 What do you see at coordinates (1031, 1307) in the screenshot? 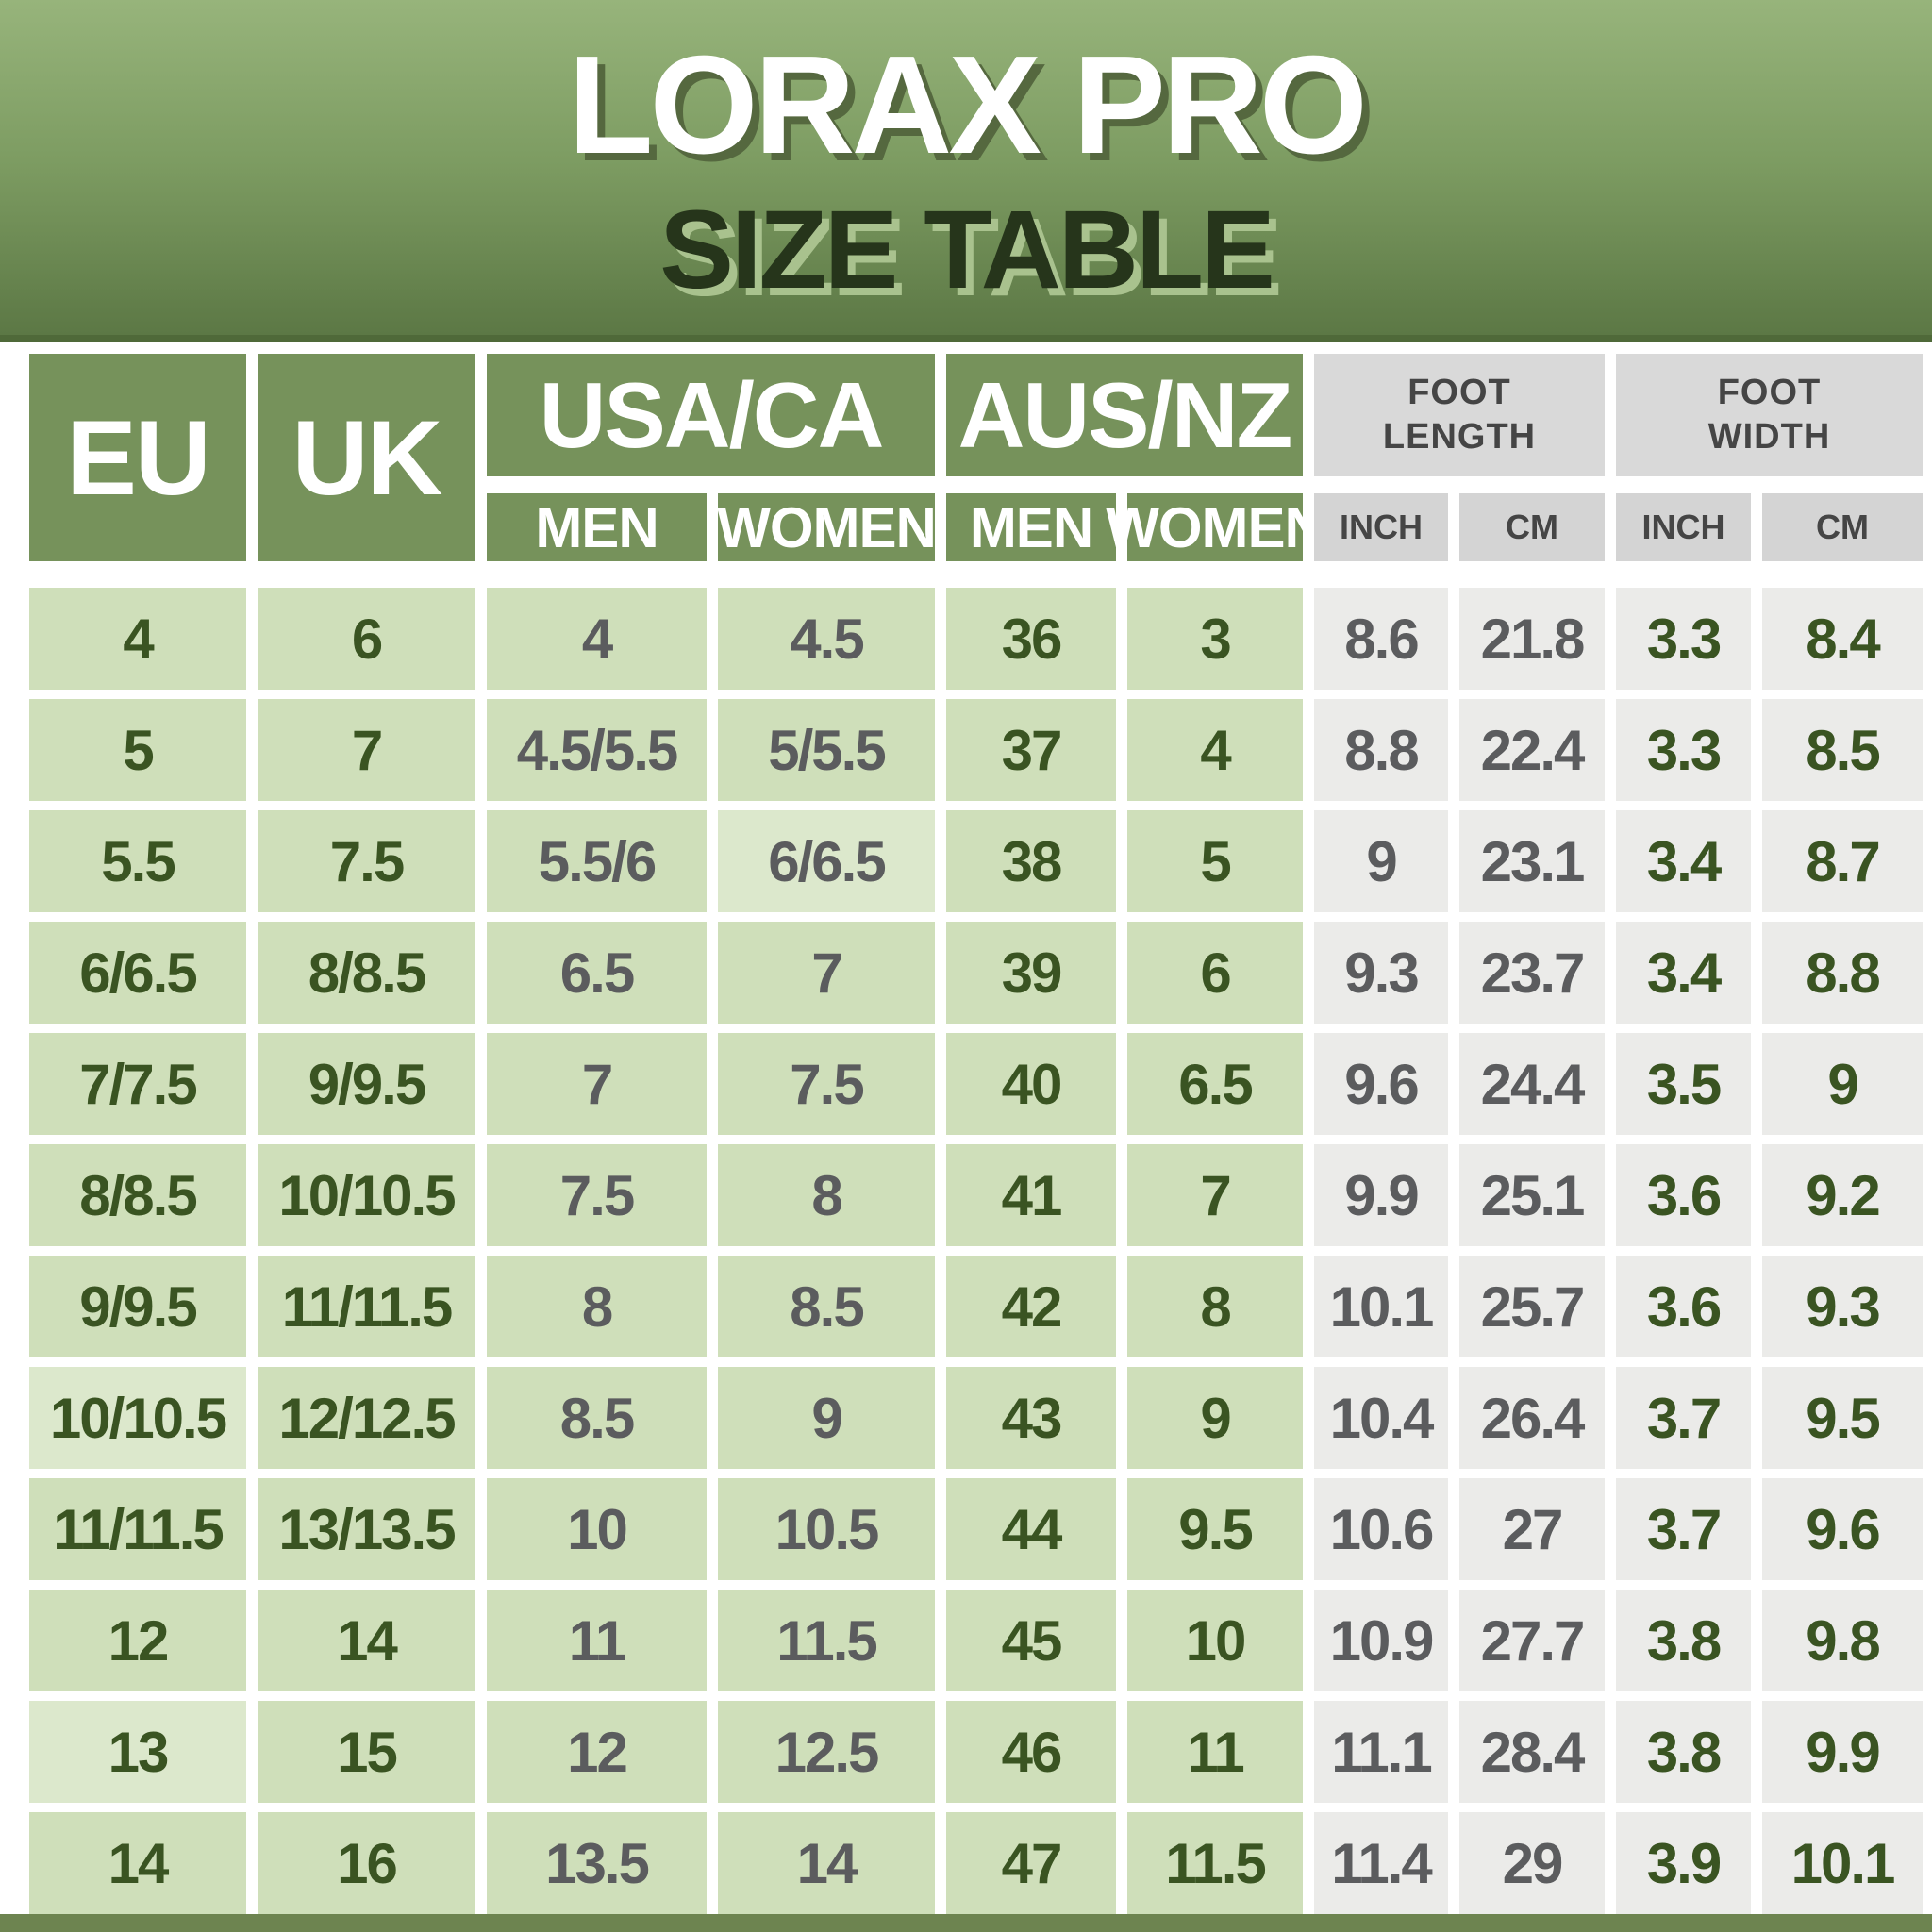
I see `cell-eu-row7: 42` at bounding box center [1031, 1307].